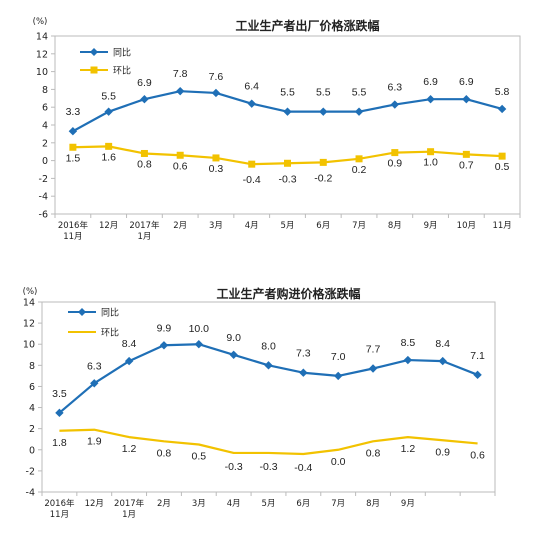  What do you see at coordinates (501, 226) in the screenshot?
I see `x-tick-label: 11月` at bounding box center [501, 226].